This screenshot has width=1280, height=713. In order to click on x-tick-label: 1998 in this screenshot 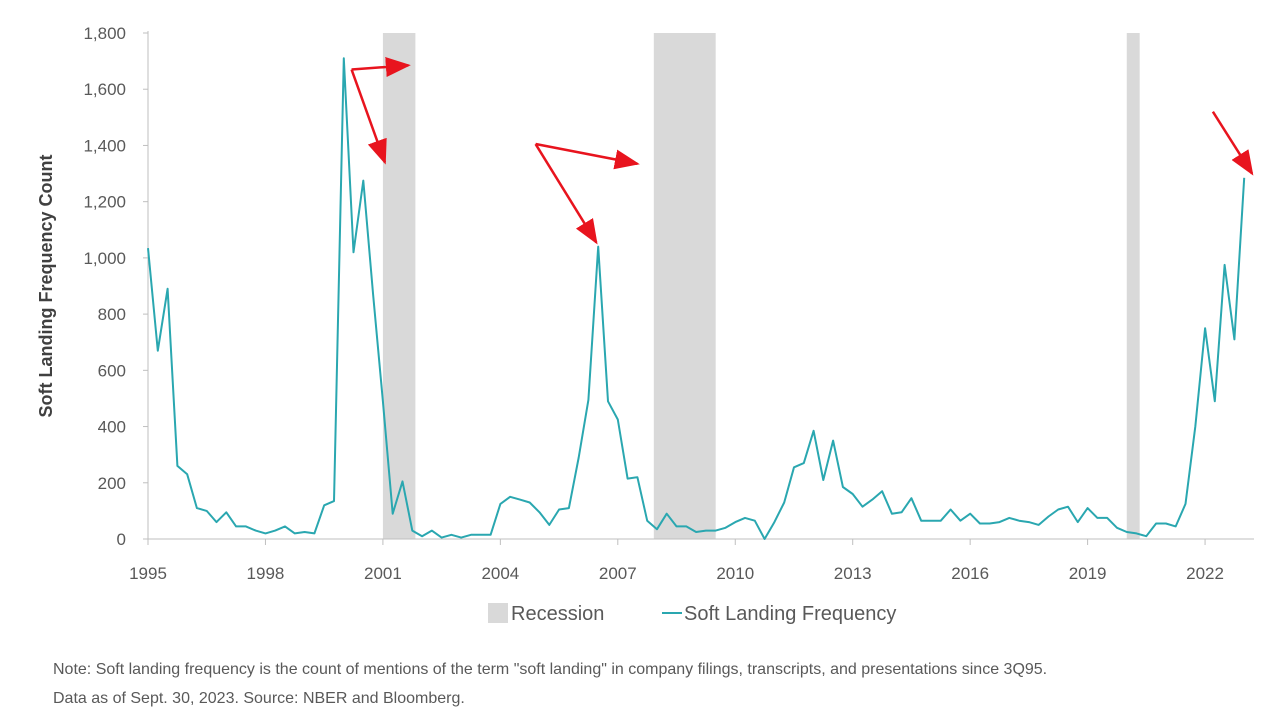, I will do `click(266, 573)`.